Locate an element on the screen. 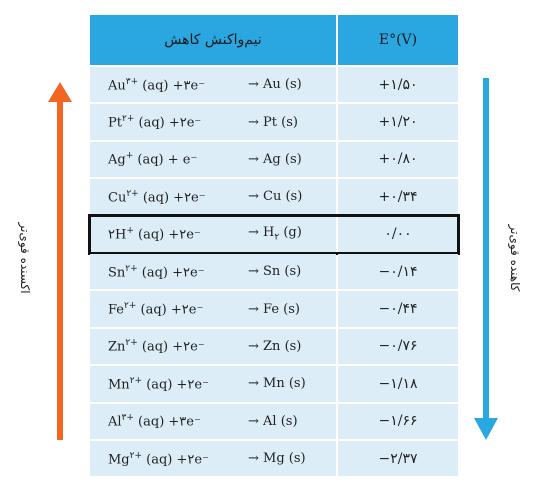 The image size is (535, 490). formula-base: → Mn (s) is located at coordinates (277, 384).